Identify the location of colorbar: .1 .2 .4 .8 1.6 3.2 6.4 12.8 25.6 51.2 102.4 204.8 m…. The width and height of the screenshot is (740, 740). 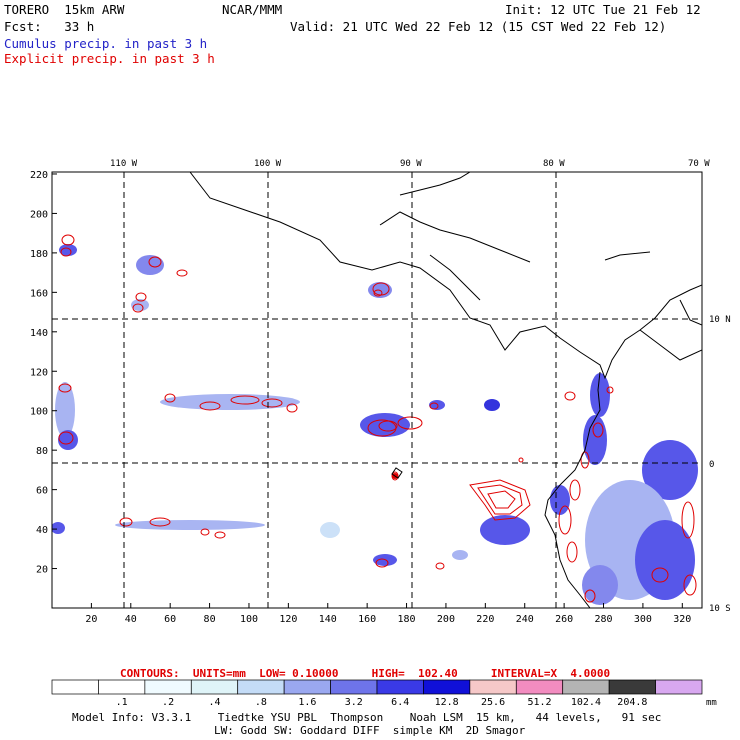
(384, 693).